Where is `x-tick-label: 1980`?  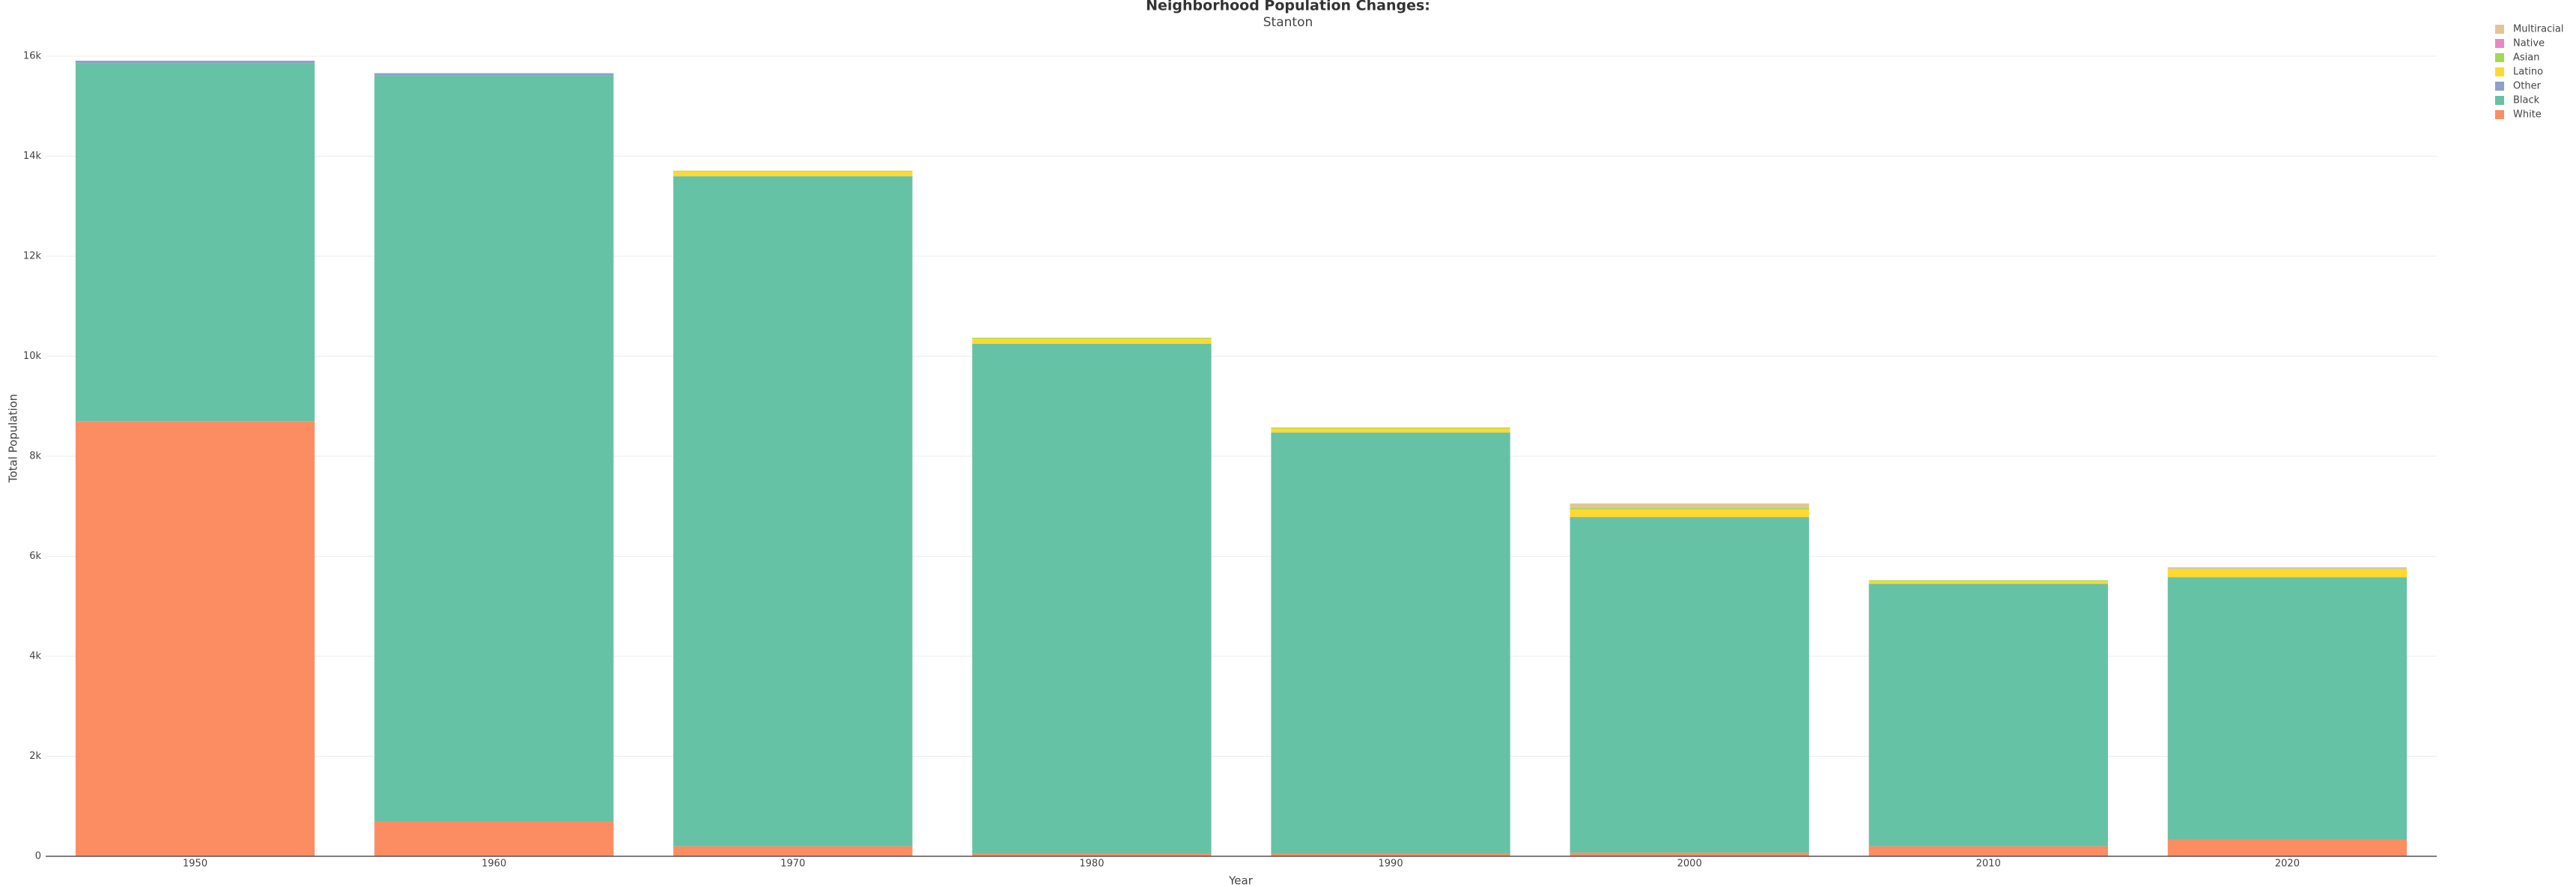 x-tick-label: 1980 is located at coordinates (1091, 864).